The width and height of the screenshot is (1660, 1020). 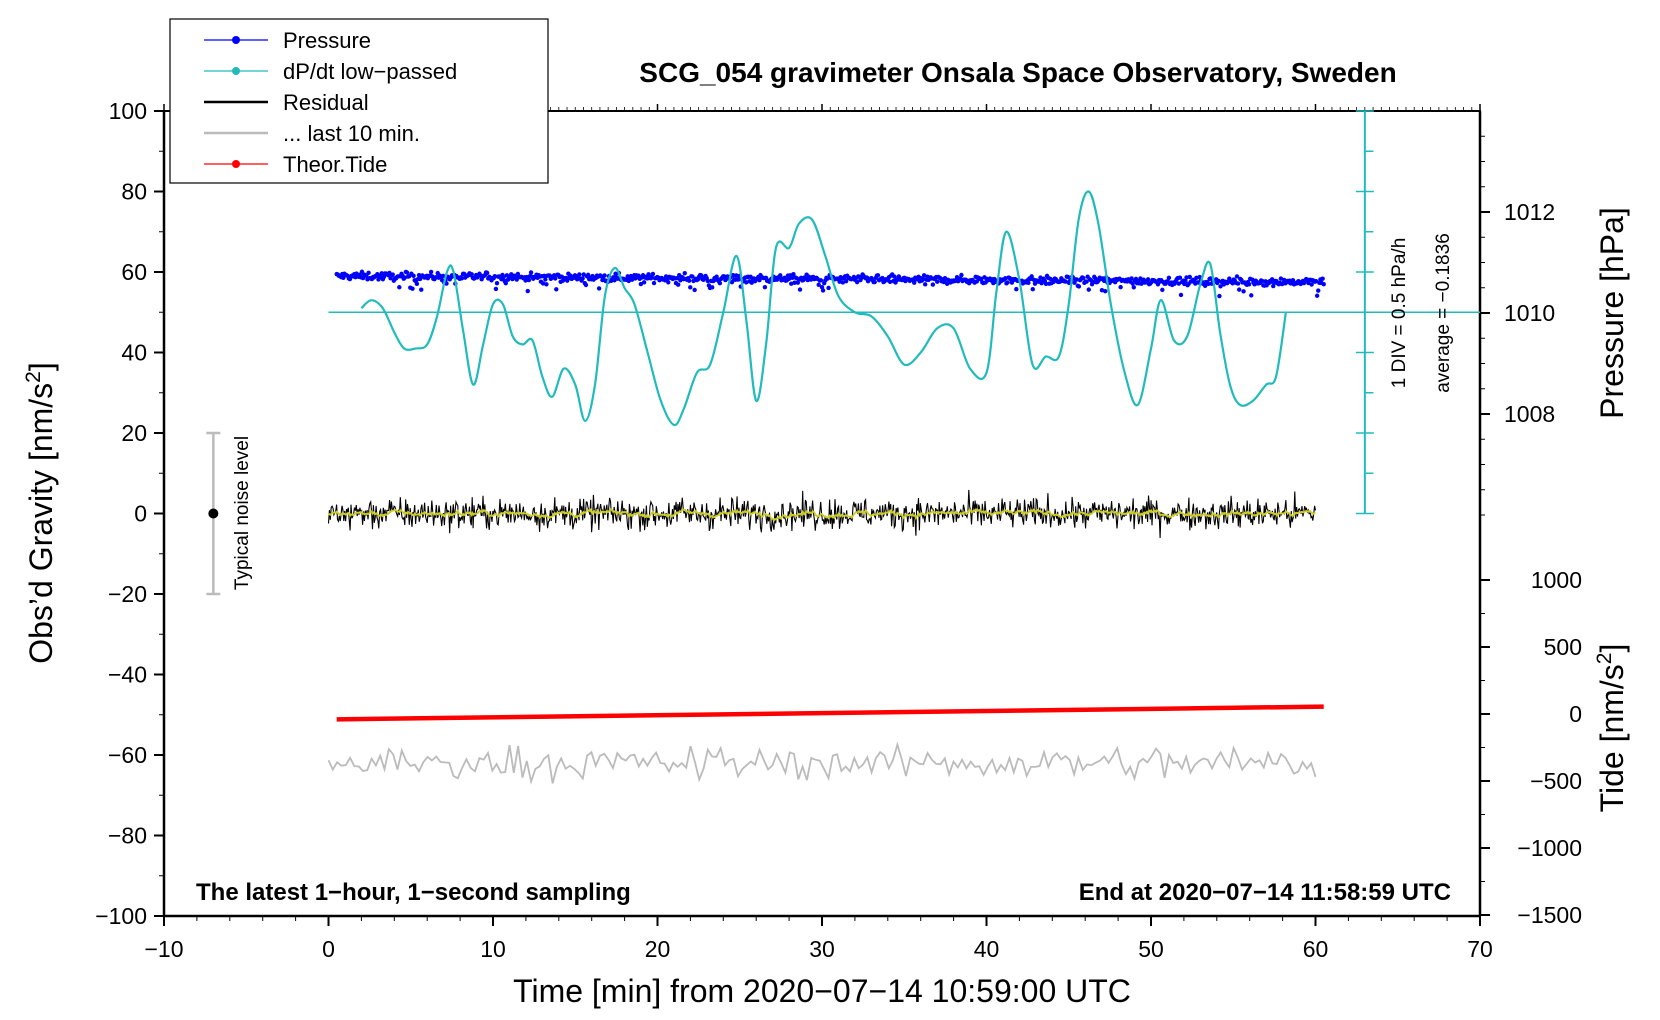 What do you see at coordinates (134, 353) in the screenshot?
I see `y-tick-label: 40` at bounding box center [134, 353].